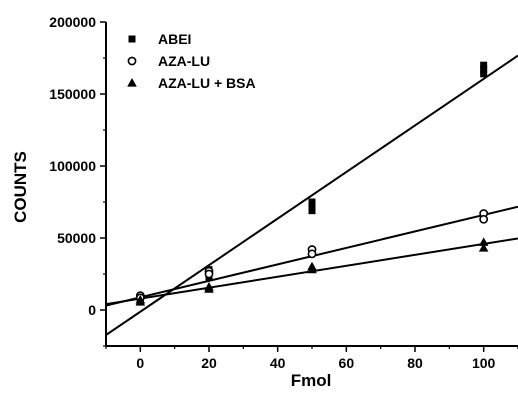 The height and width of the screenshot is (393, 518). Describe the element at coordinates (72, 22) in the screenshot. I see `y-tick-label: 200000` at that location.